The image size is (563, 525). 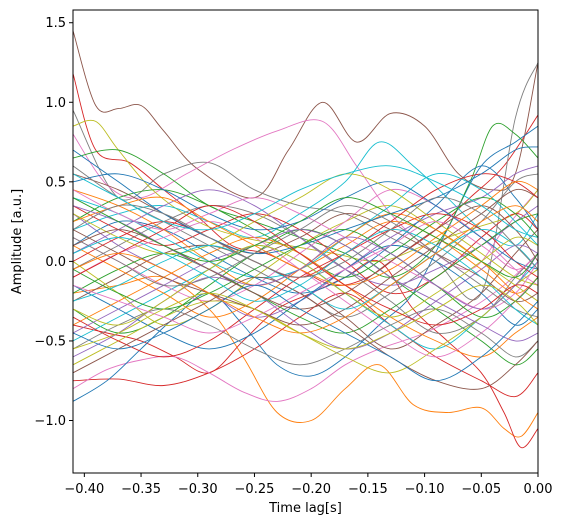 What do you see at coordinates (53, 222) in the screenshot?
I see `y-axis: −1.0 −0.5 0.0 0.5 1.0 1.5` at bounding box center [53, 222].